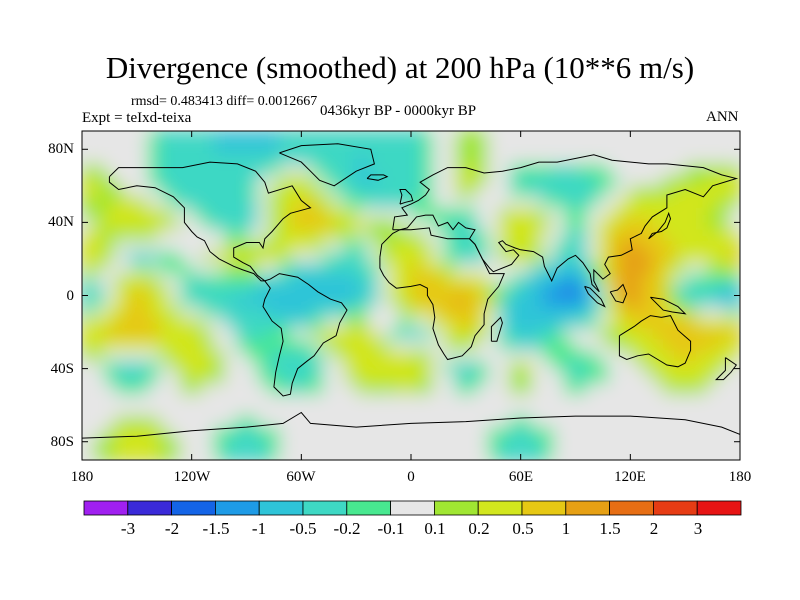  Describe the element at coordinates (660, 225) in the screenshot. I see `coast-japan` at that location.